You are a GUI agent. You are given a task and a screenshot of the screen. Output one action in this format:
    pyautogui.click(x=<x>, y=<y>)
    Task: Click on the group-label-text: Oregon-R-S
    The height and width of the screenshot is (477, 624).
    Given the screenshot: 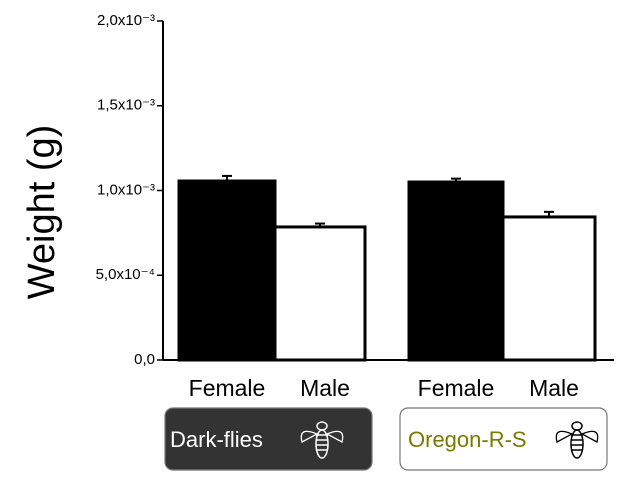 What is the action you would take?
    pyautogui.click(x=467, y=439)
    